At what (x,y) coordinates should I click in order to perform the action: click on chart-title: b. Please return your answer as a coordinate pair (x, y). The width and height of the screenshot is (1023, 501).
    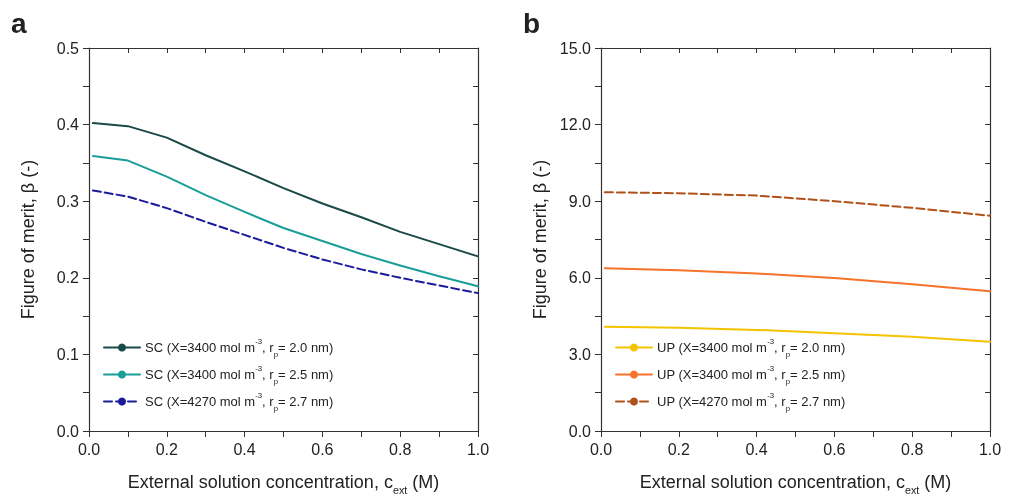
    Looking at the image, I should click on (532, 23).